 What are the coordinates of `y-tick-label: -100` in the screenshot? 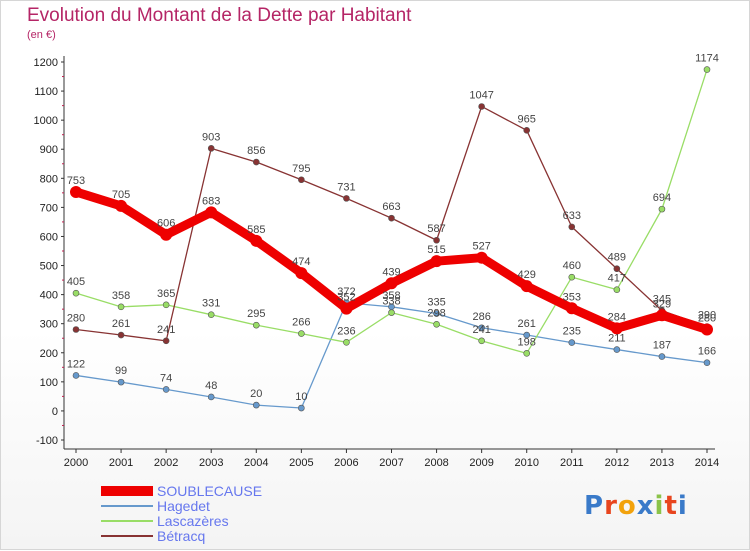 It's located at (47, 441).